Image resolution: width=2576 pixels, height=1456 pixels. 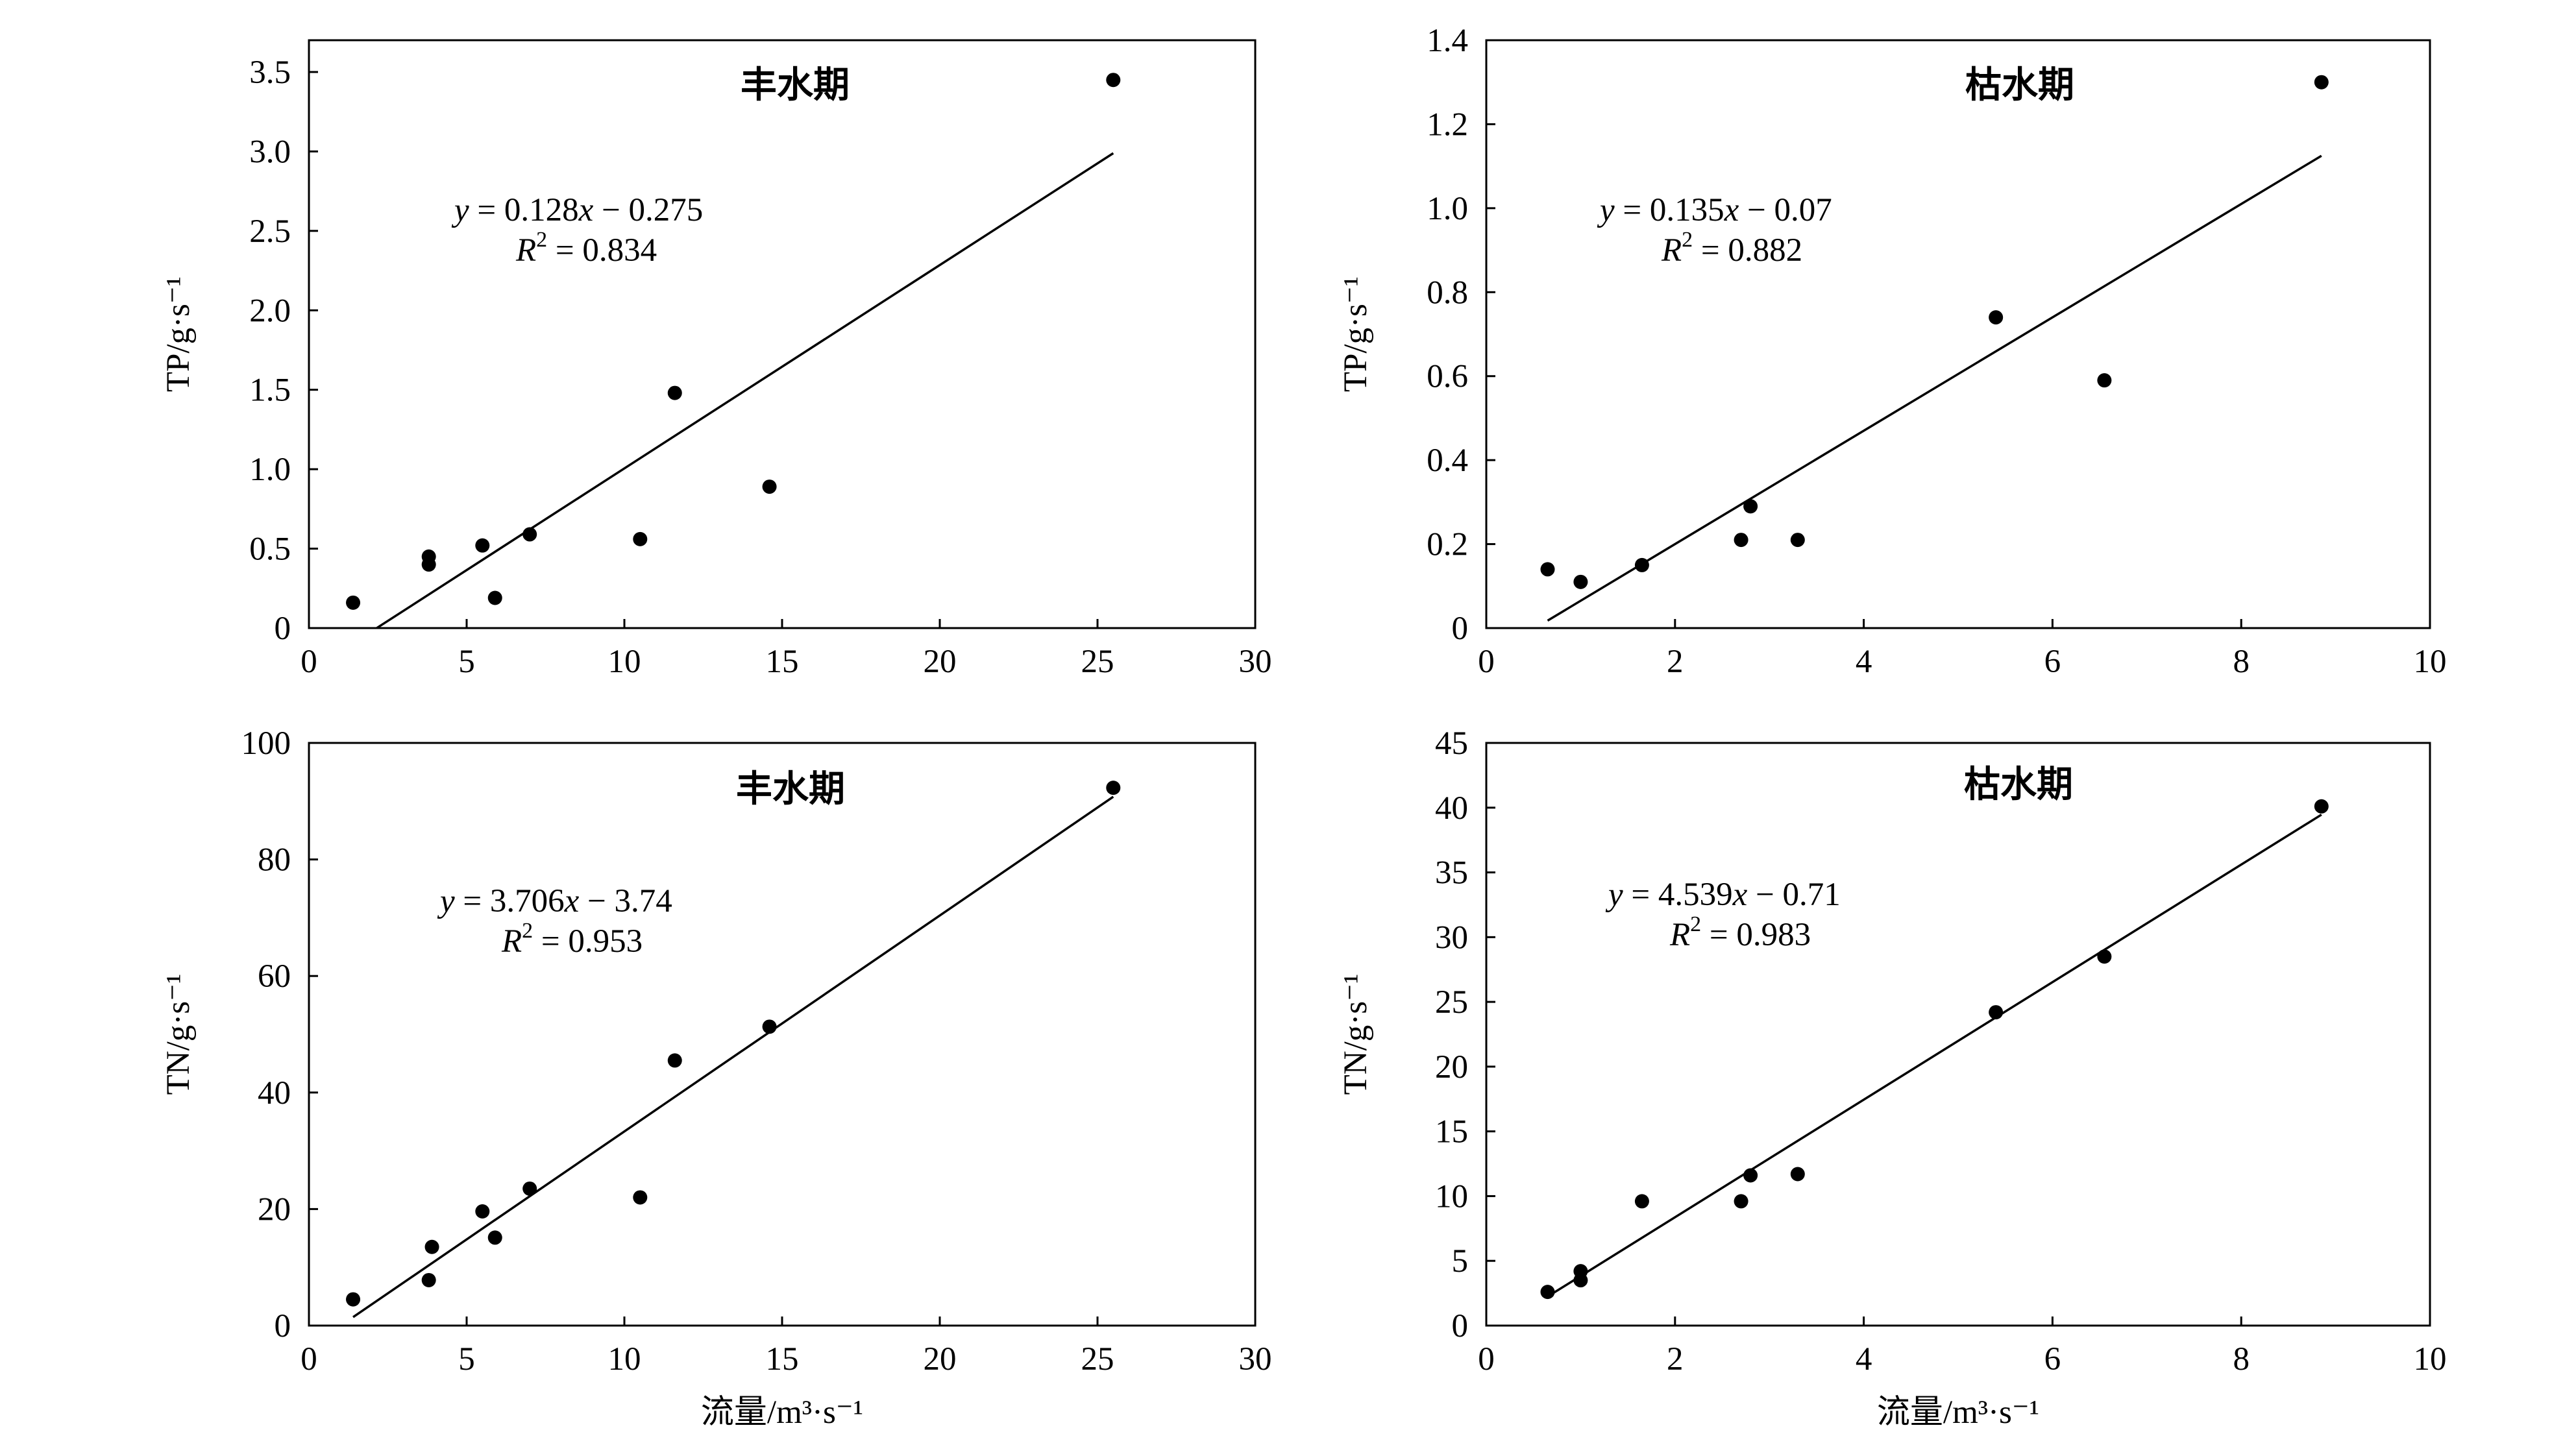 I want to click on r-squared: R2 = 0.882, so click(x=1731, y=248).